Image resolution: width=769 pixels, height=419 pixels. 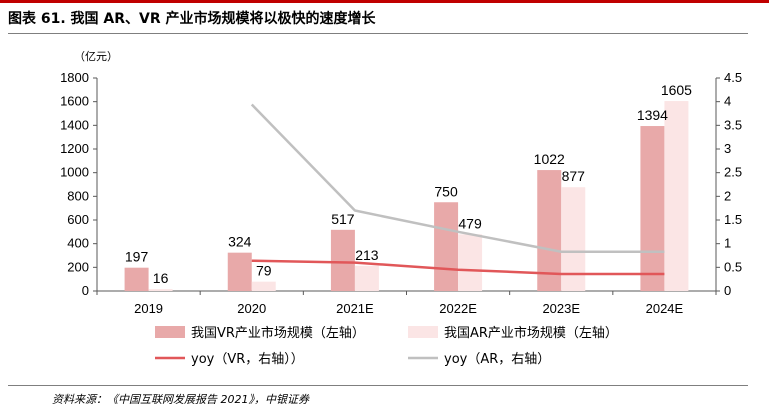 What do you see at coordinates (733, 77) in the screenshot?
I see `right-y-tick-label: 4.5` at bounding box center [733, 77].